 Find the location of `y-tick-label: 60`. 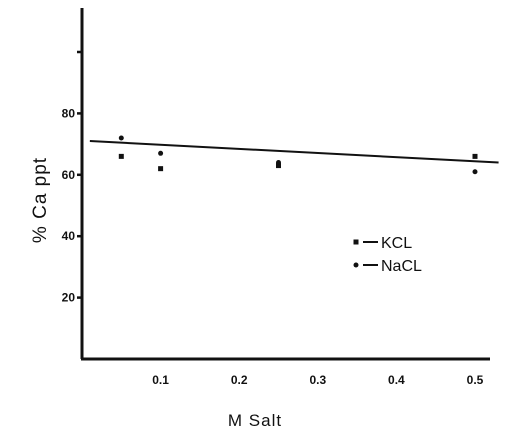

y-tick-label: 60 is located at coordinates (69, 175).